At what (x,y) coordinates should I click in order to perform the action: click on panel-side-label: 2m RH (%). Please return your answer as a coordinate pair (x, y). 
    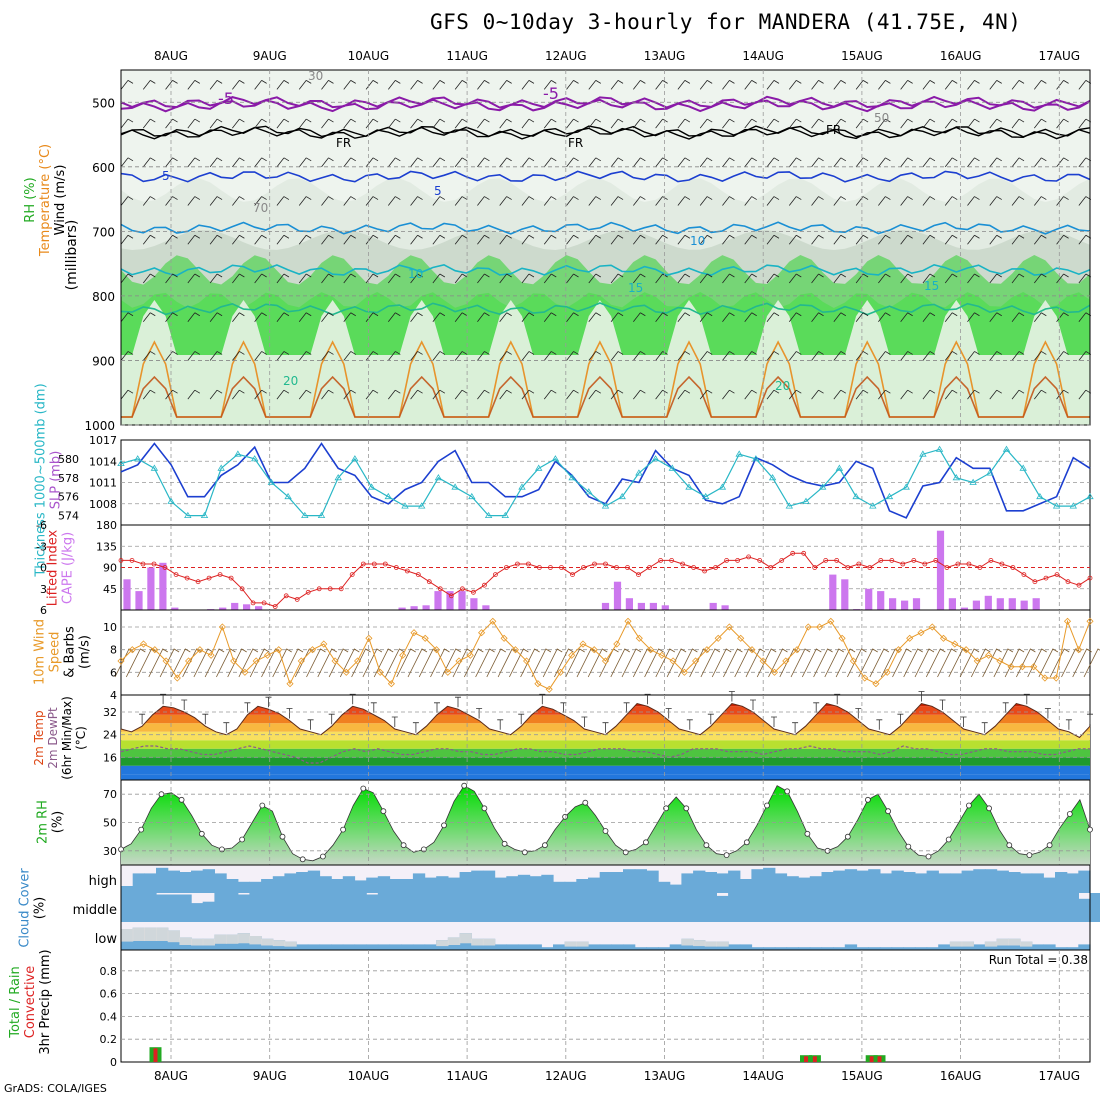
    Looking at the image, I should click on (51, 822).